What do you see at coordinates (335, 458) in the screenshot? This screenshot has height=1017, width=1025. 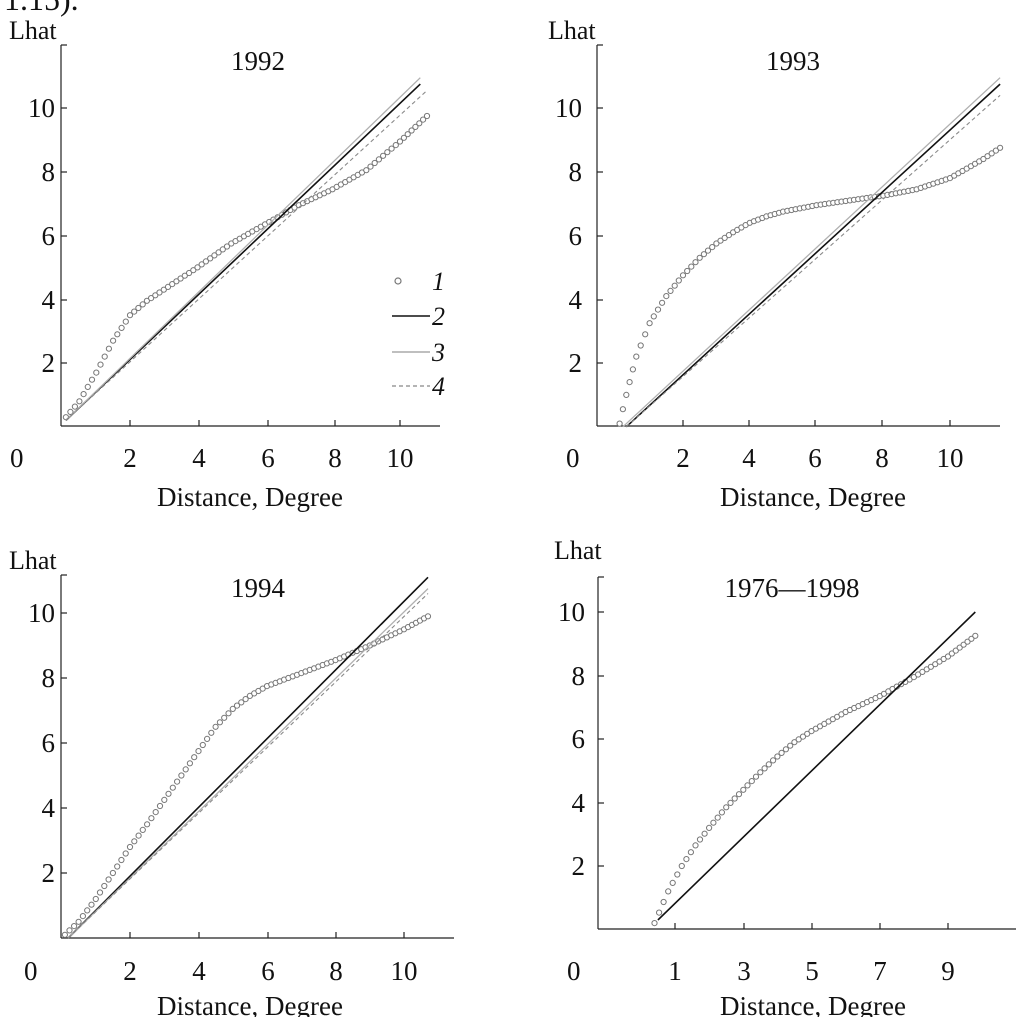 I see `x-tick-label: 8` at bounding box center [335, 458].